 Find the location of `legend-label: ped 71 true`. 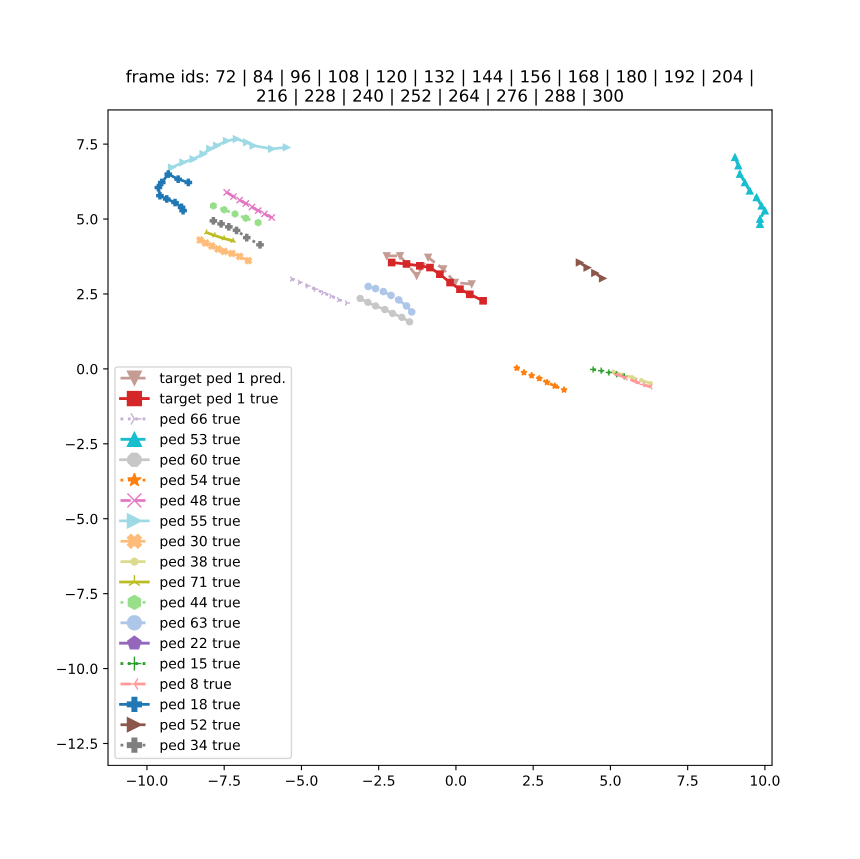

legend-label: ped 71 true is located at coordinates (200, 583).